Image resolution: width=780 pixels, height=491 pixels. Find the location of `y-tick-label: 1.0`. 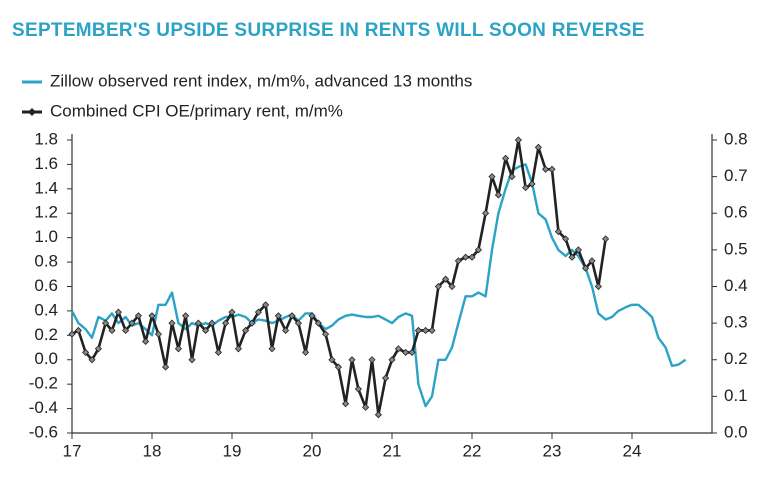

y-tick-label: 1.0 is located at coordinates (46, 236).